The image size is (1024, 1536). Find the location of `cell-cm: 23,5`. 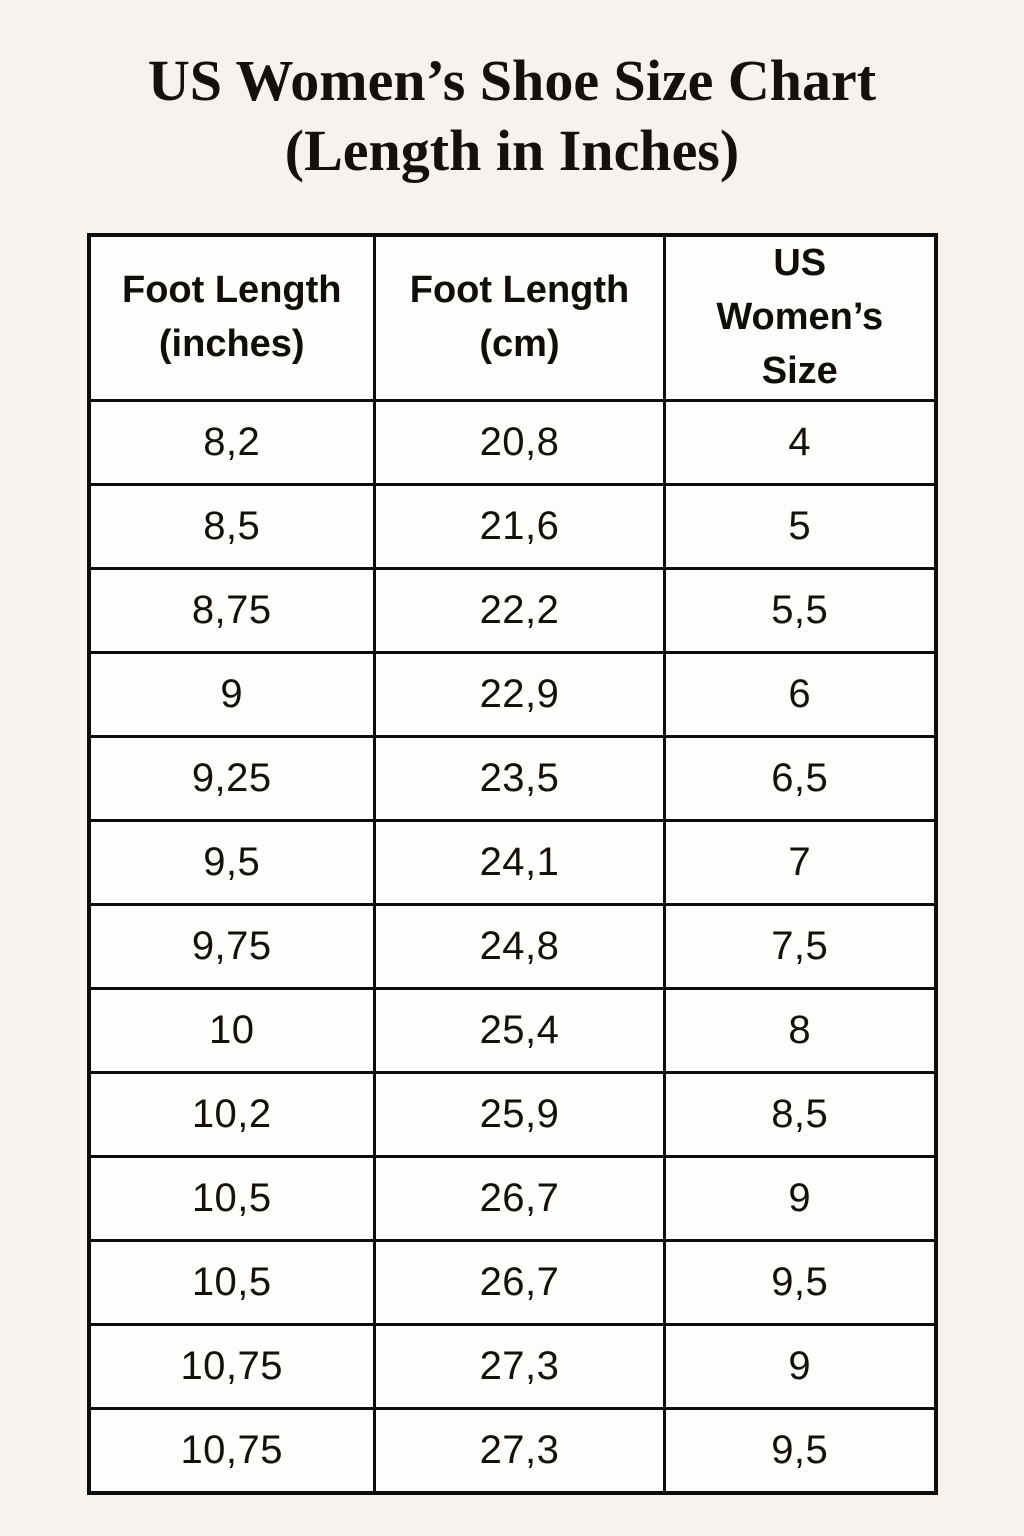

cell-cm: 23,5 is located at coordinates (519, 779).